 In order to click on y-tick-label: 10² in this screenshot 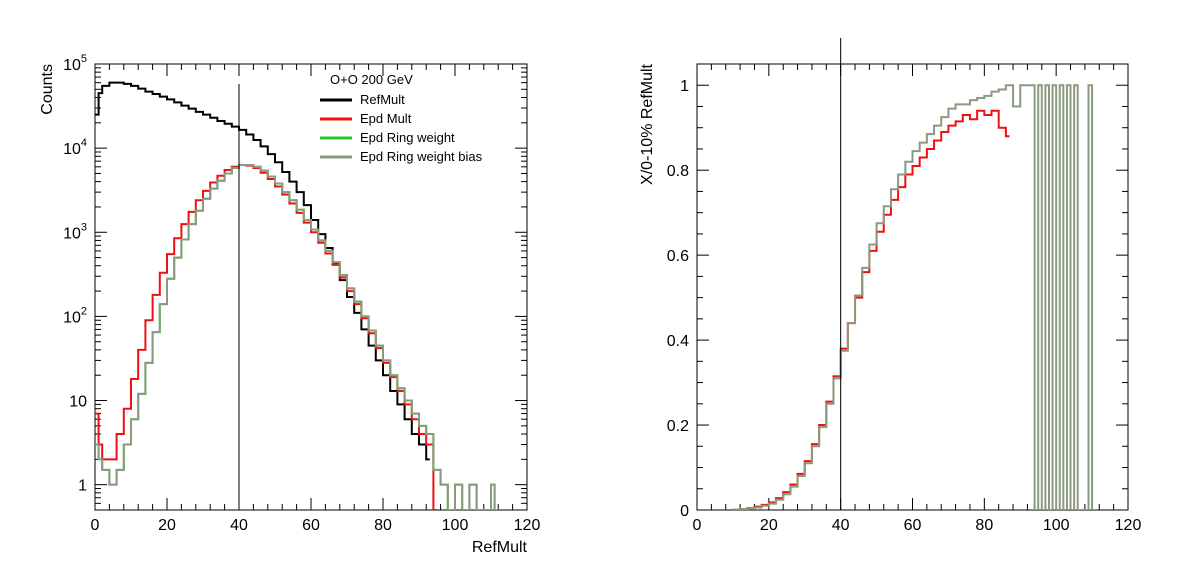, I will do `click(75, 315)`.